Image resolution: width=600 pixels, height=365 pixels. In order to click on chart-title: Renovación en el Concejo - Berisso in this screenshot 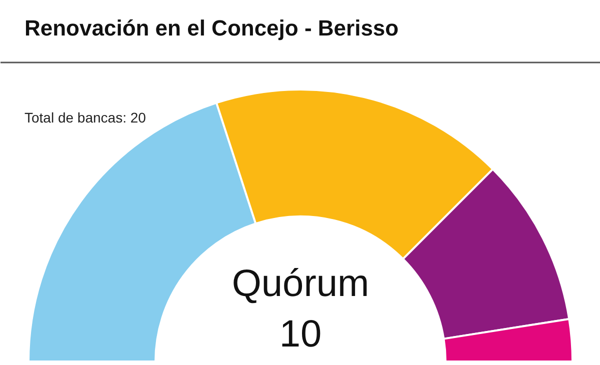, I will do `click(211, 28)`.